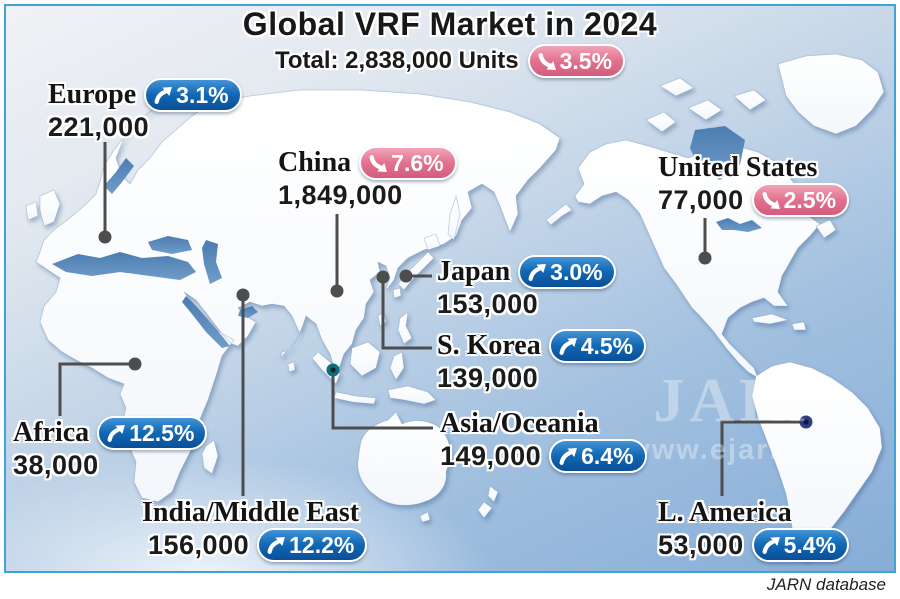 Image resolution: width=900 pixels, height=599 pixels. What do you see at coordinates (199, 544) in the screenshot?
I see `region-units: 156,000` at bounding box center [199, 544].